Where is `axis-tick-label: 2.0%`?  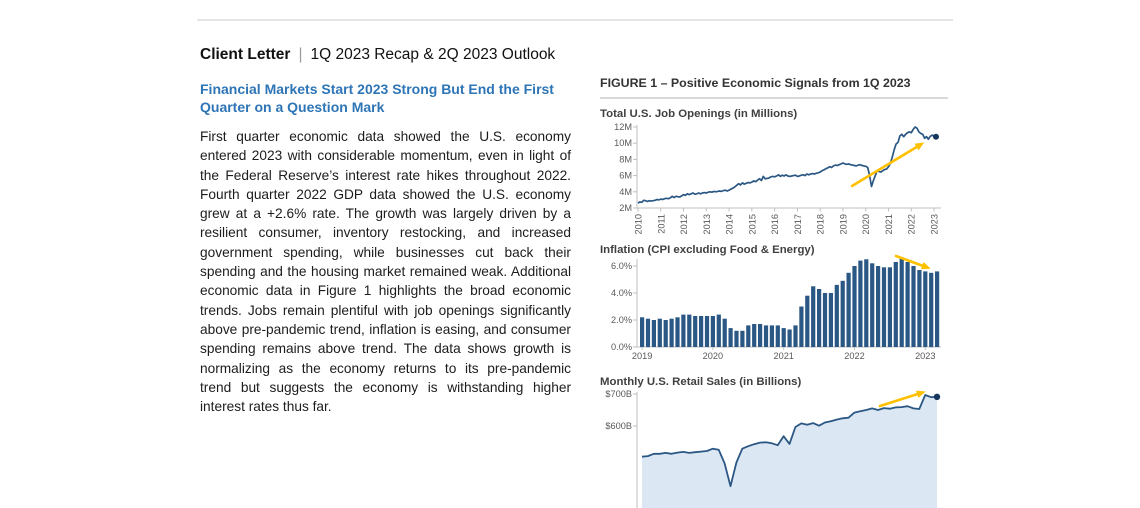 axis-tick-label: 2.0% is located at coordinates (621, 320).